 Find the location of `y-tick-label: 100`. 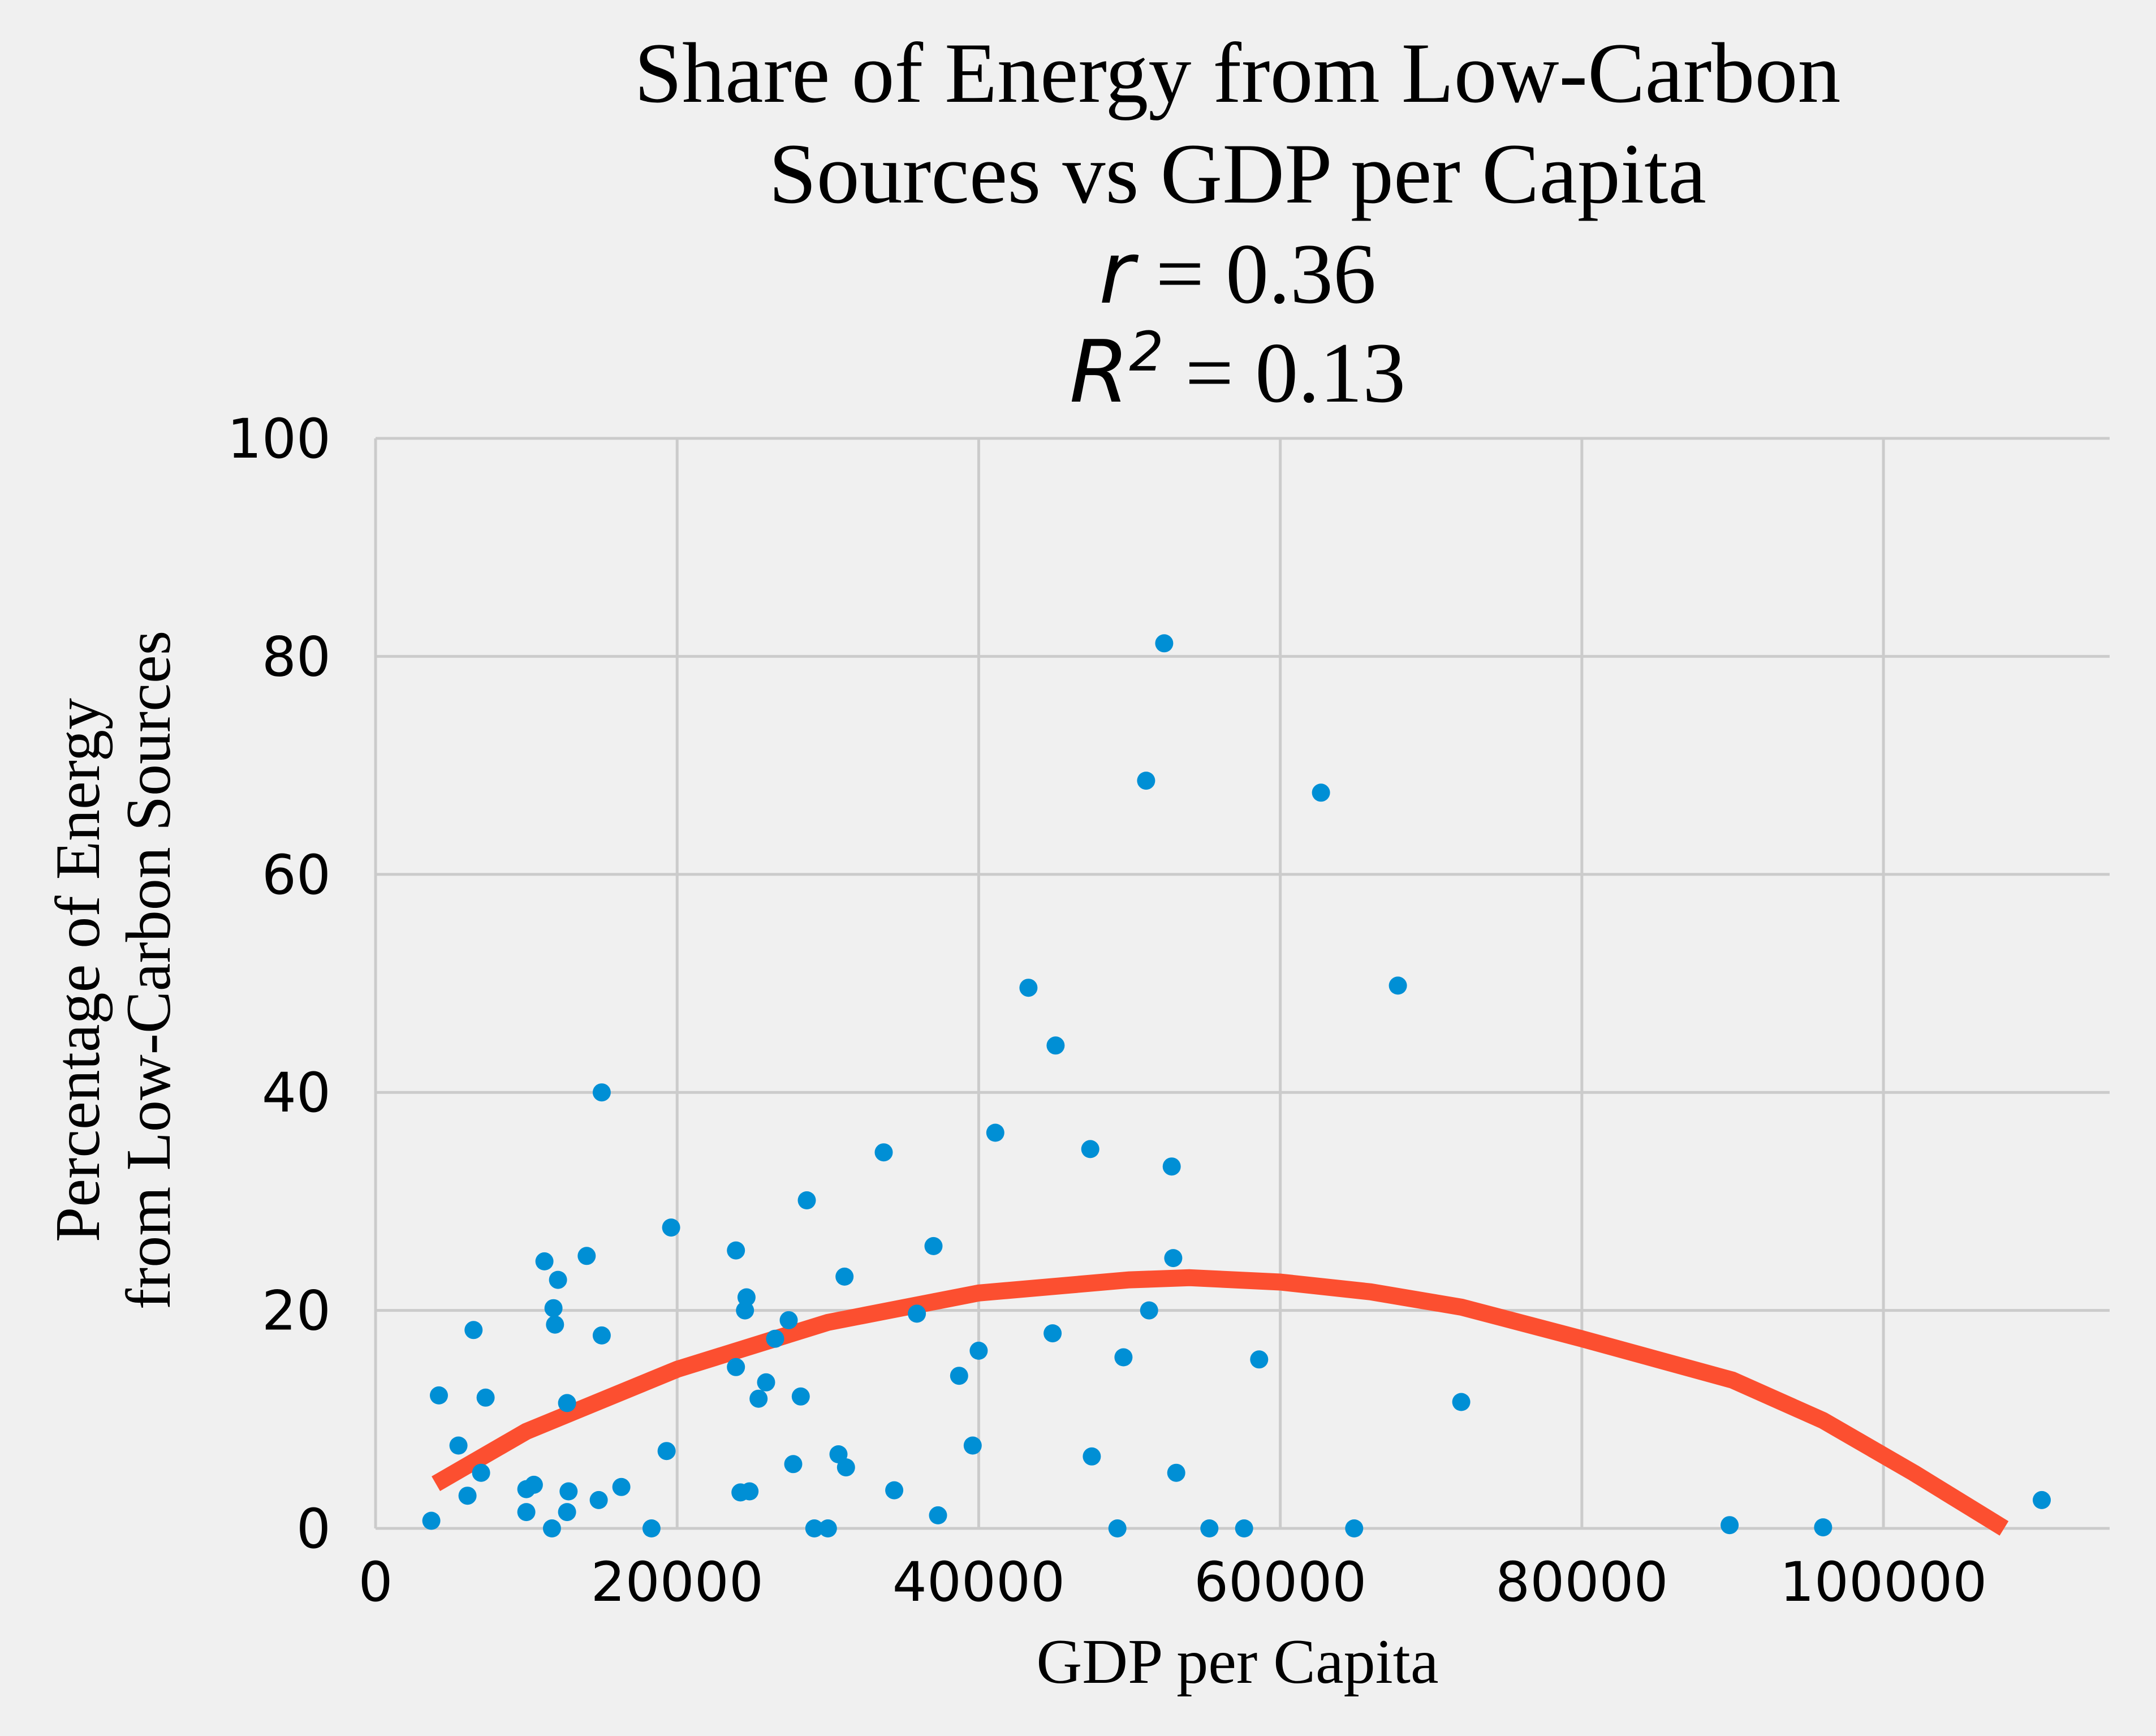

y-tick-label: 100 is located at coordinates (279, 439).